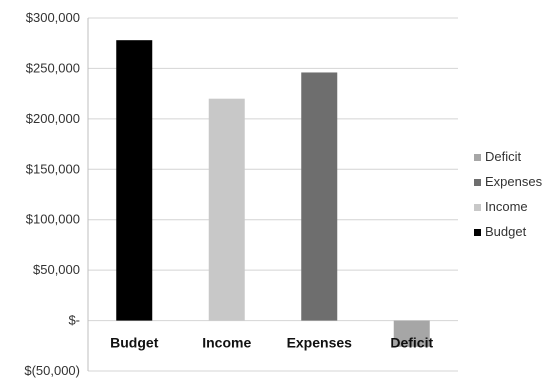 This screenshot has width=559, height=381. I want to click on legend-label-budget: Budget, so click(506, 231).